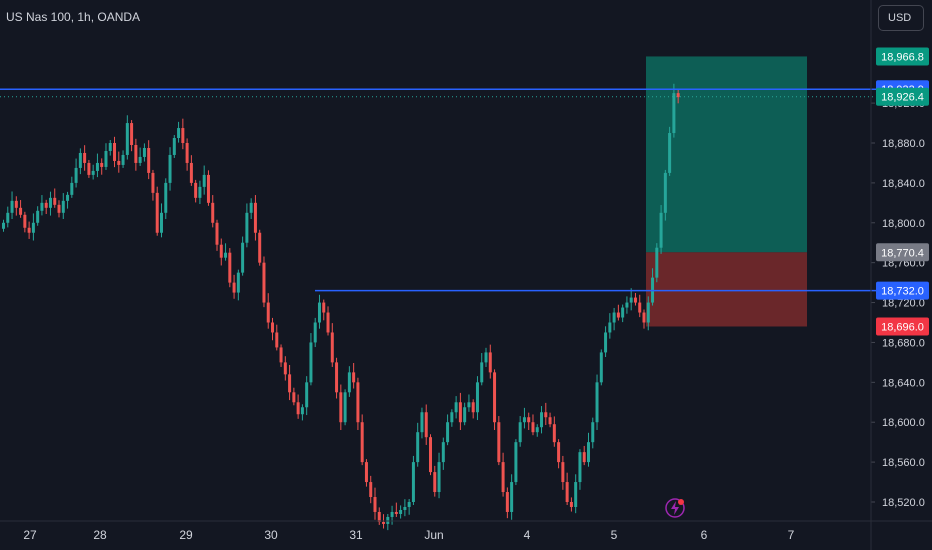 The image size is (932, 550). What do you see at coordinates (903, 224) in the screenshot?
I see `price-tick-label: 18,800.0` at bounding box center [903, 224].